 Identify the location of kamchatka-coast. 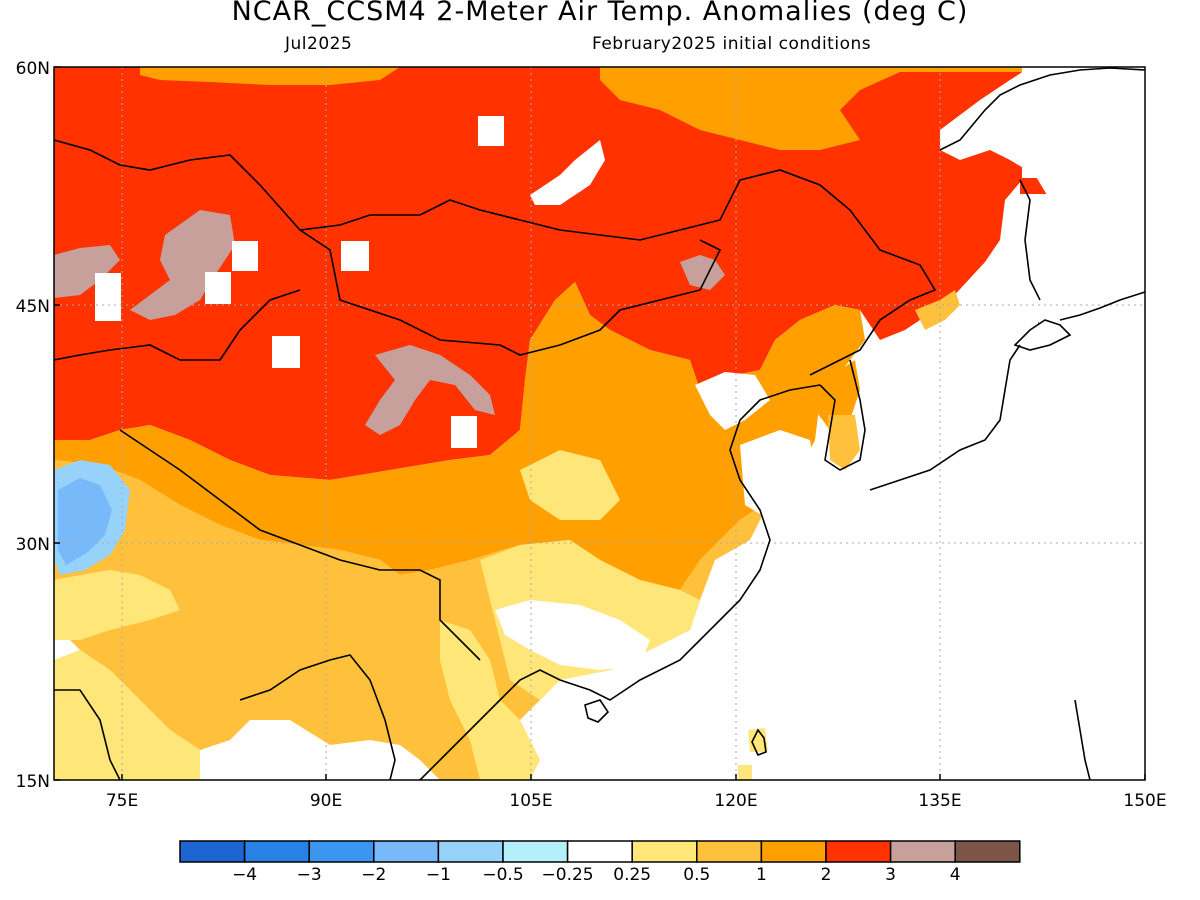
(1102, 306).